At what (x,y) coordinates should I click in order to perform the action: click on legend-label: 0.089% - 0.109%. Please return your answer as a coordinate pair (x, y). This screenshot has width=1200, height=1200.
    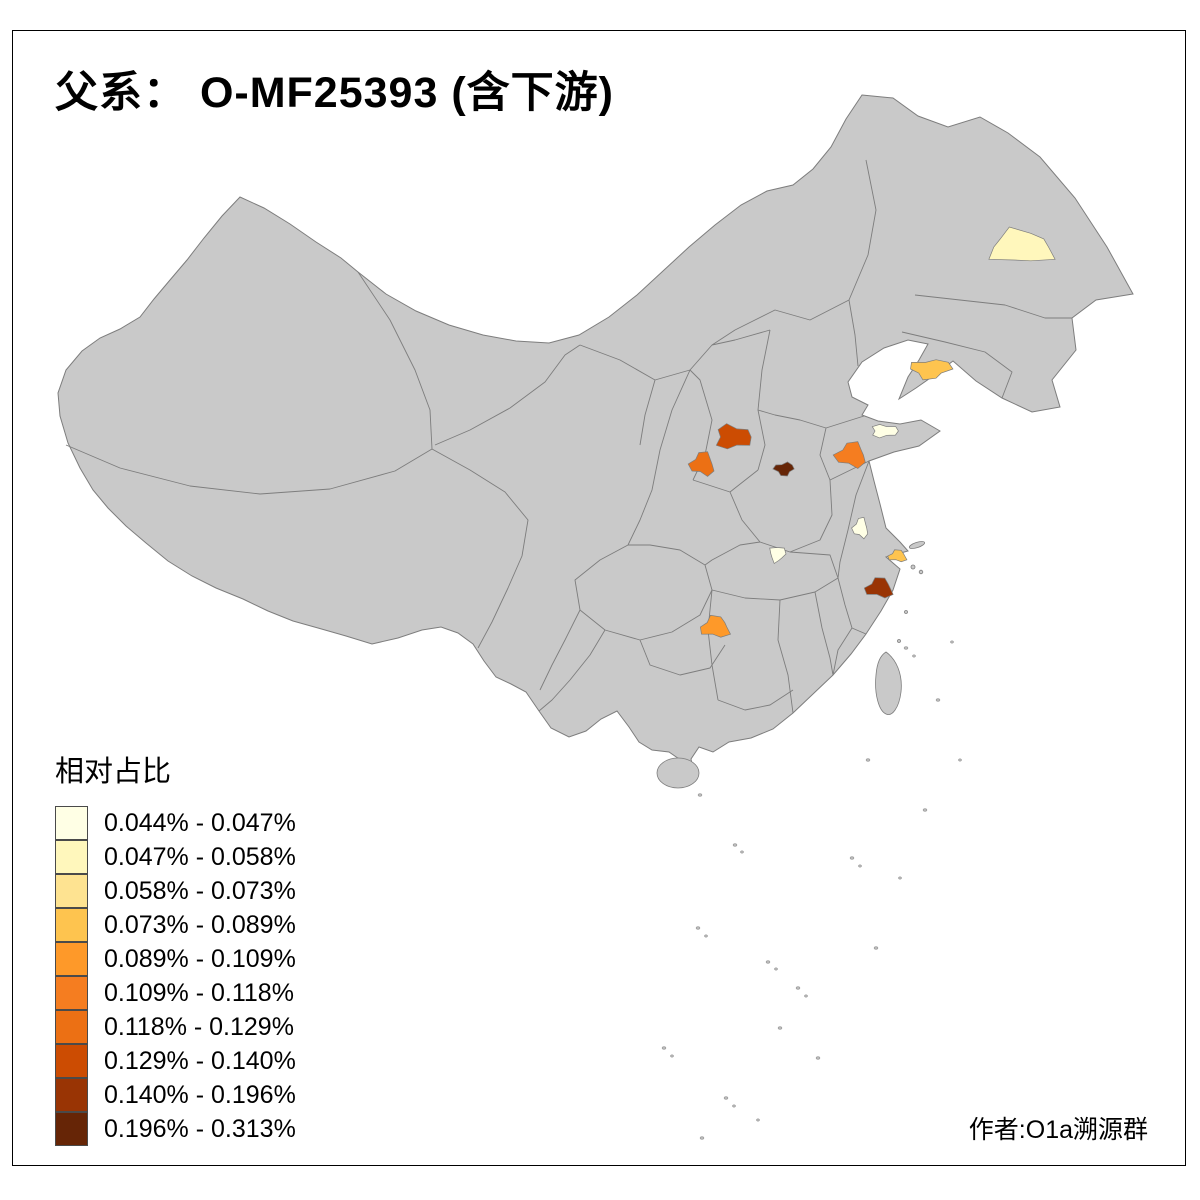
    Looking at the image, I should click on (200, 958).